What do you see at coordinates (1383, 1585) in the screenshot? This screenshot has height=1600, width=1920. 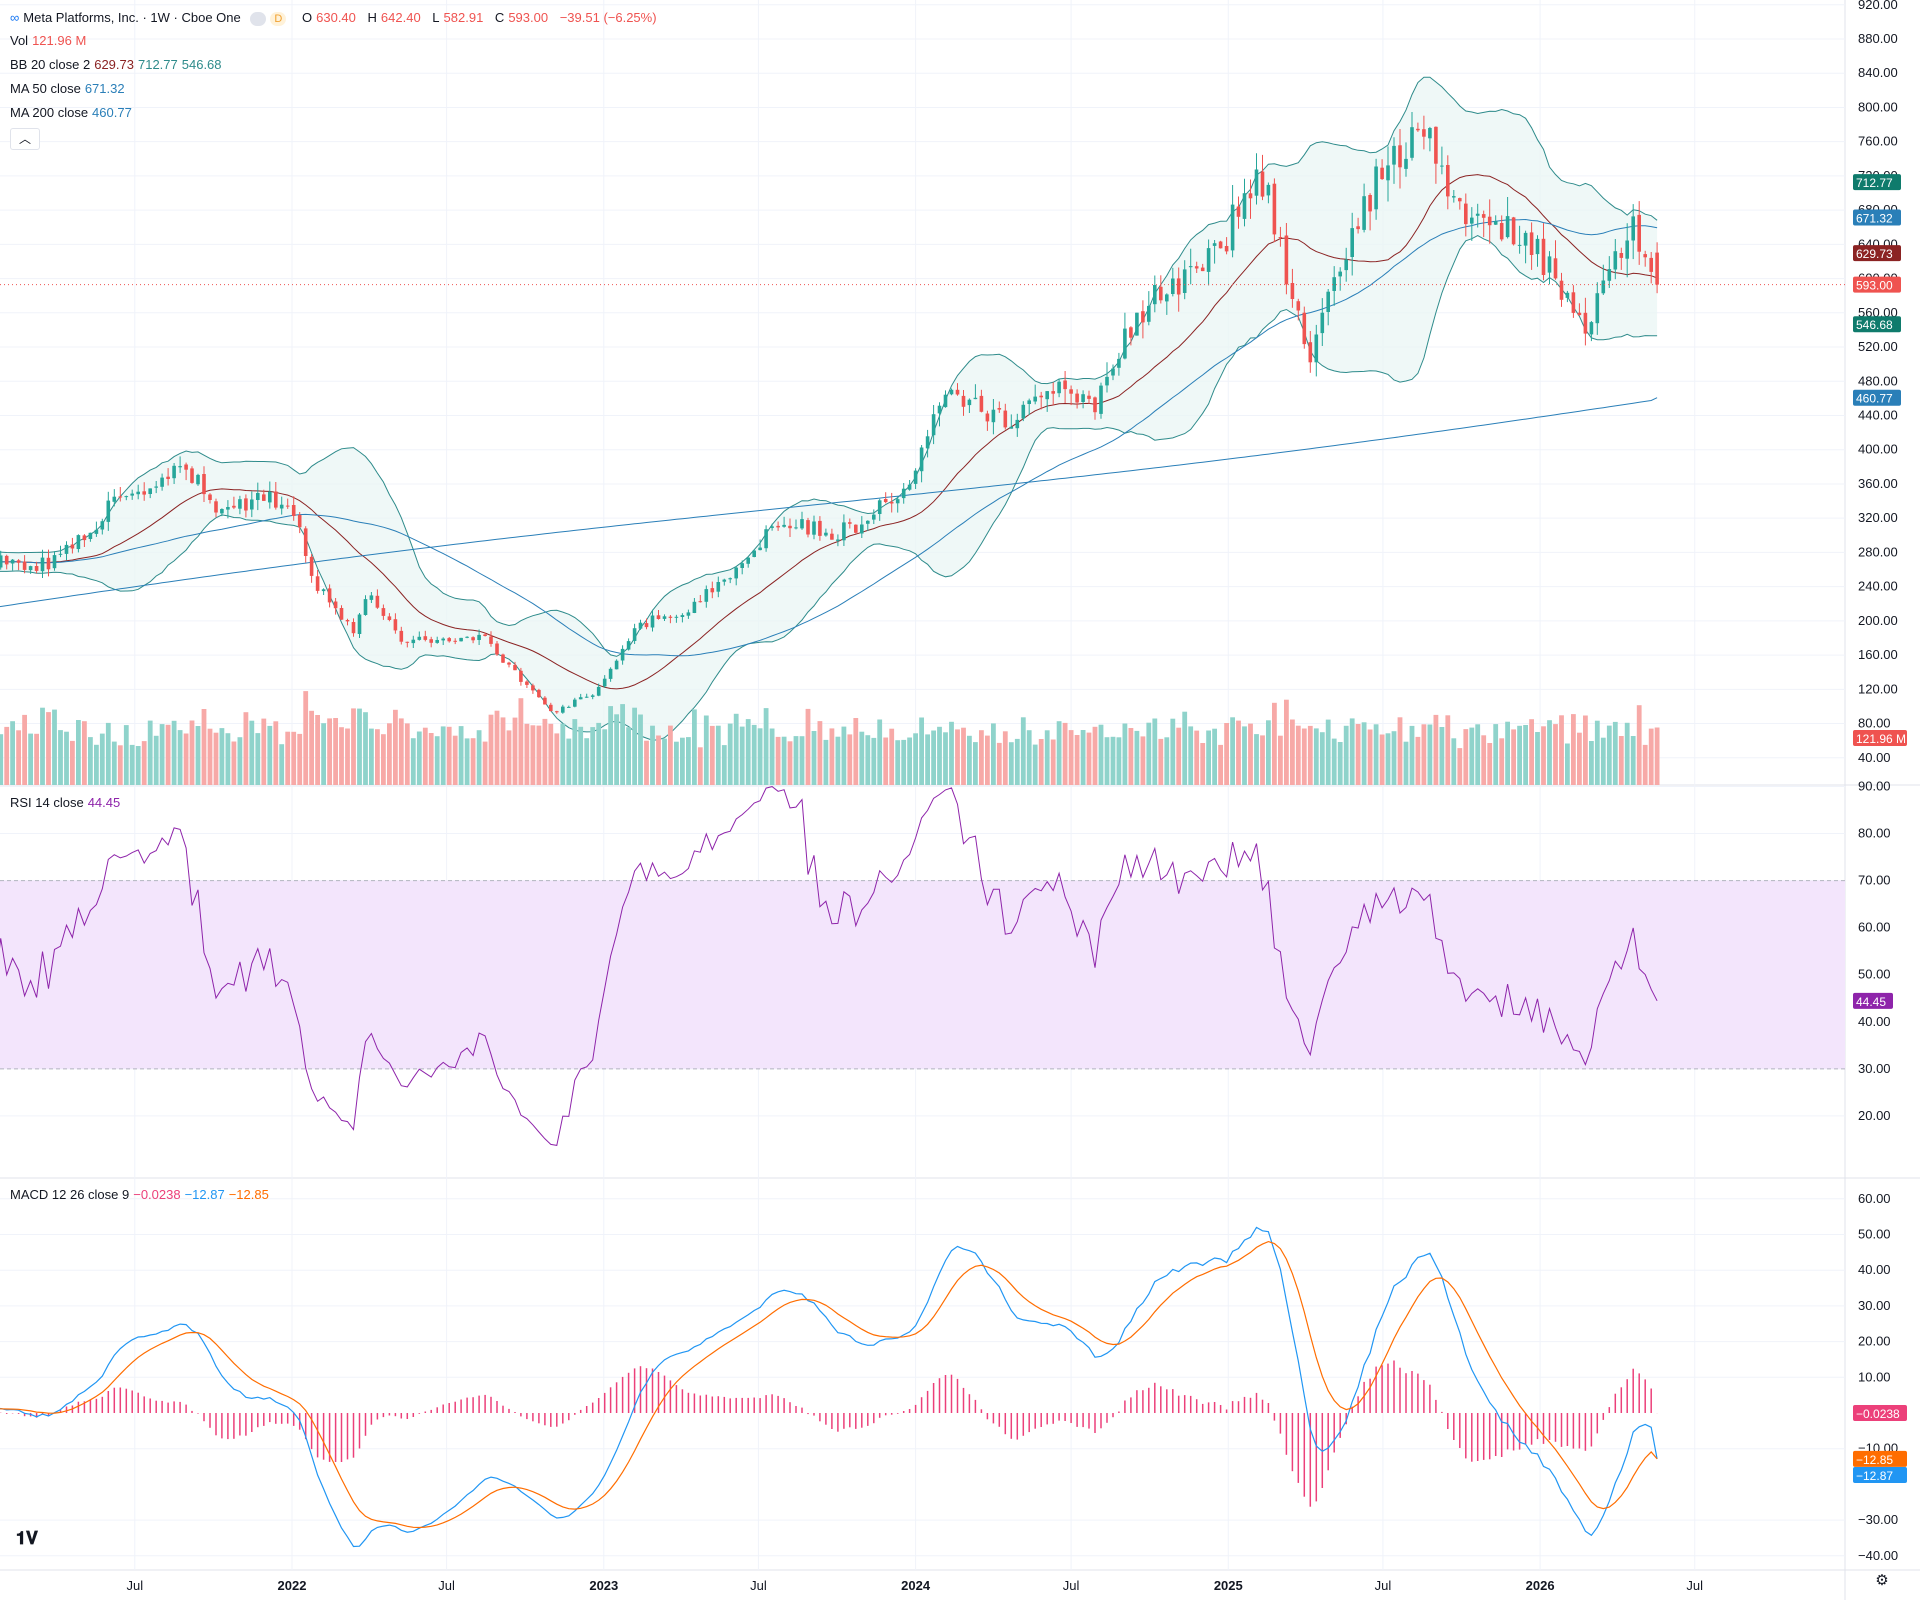 I see `time-tick-label: Jul` at bounding box center [1383, 1585].